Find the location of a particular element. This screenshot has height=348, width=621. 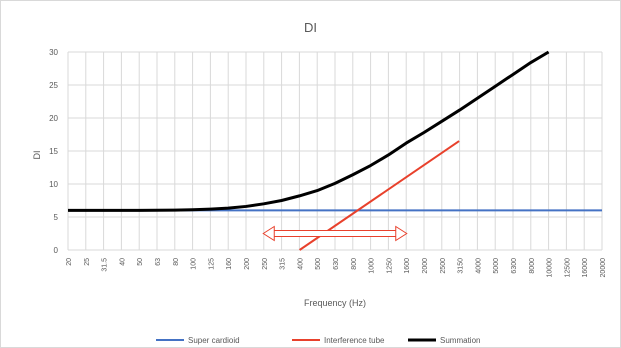

y-tick-label: 15 is located at coordinates (53, 151).